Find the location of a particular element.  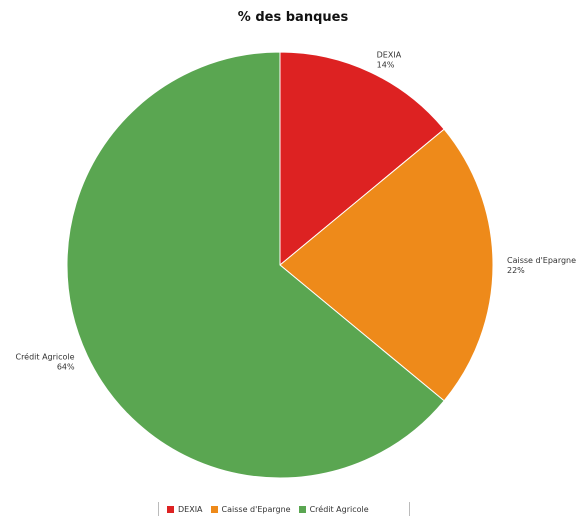

slice-value-label-1: 22% is located at coordinates (516, 270).